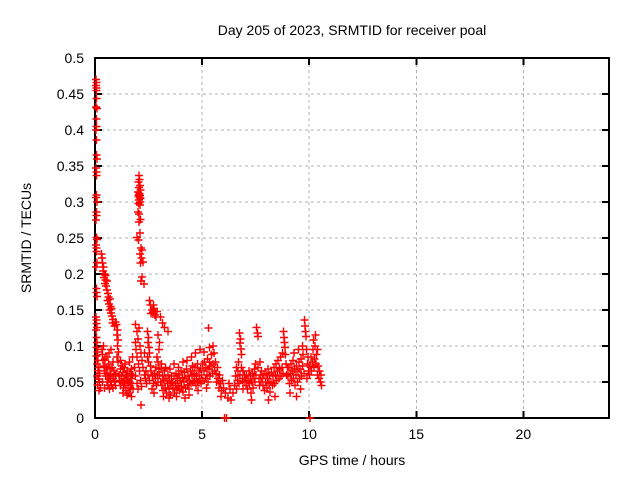  What do you see at coordinates (416, 434) in the screenshot?
I see `x-tick-label: 15` at bounding box center [416, 434].